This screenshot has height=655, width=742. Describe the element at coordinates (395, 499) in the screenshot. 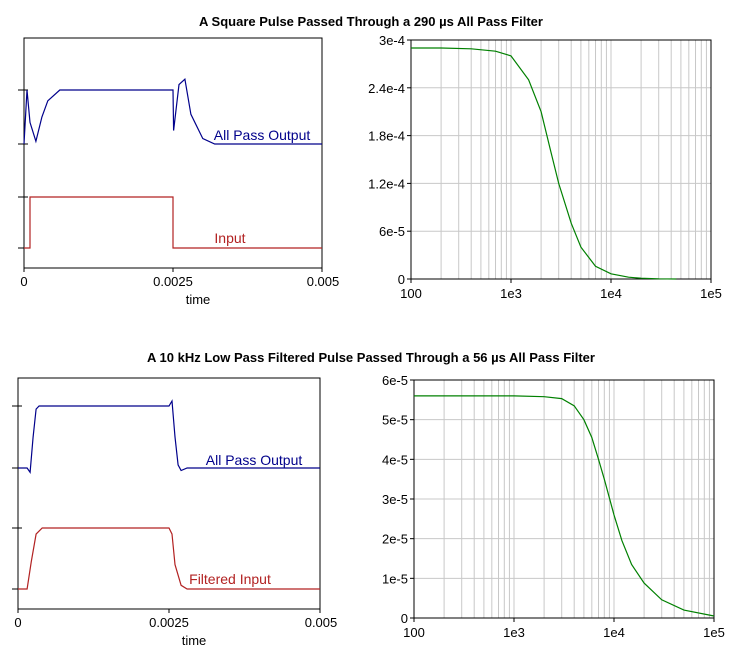

I see `y-tick-label: 3e-5` at that location.